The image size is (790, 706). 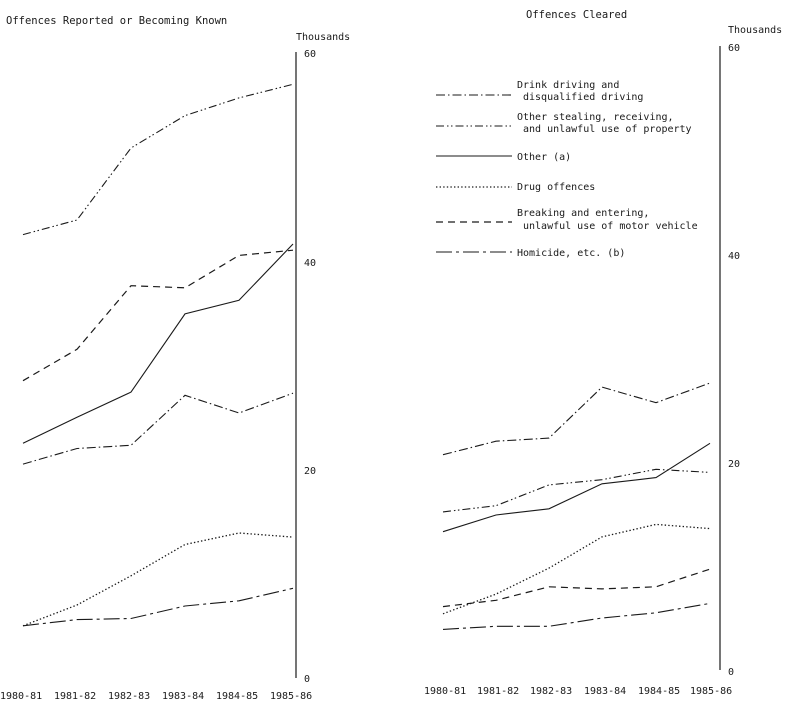 I want to click on legend-label: Other (a), so click(x=544, y=157).